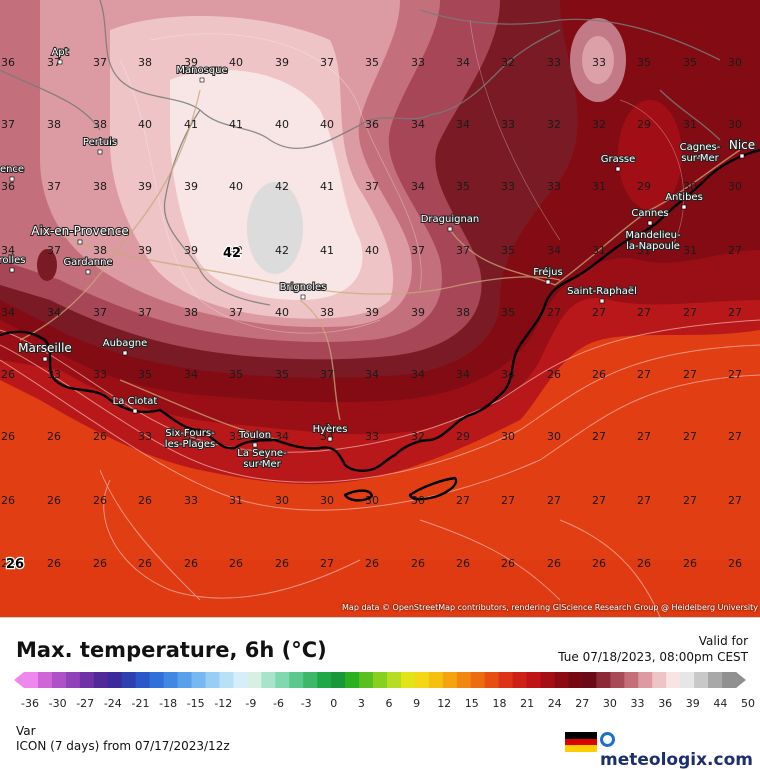 The width and height of the screenshot is (760, 770). I want to click on svg-text: Cannes, so click(649, 213).